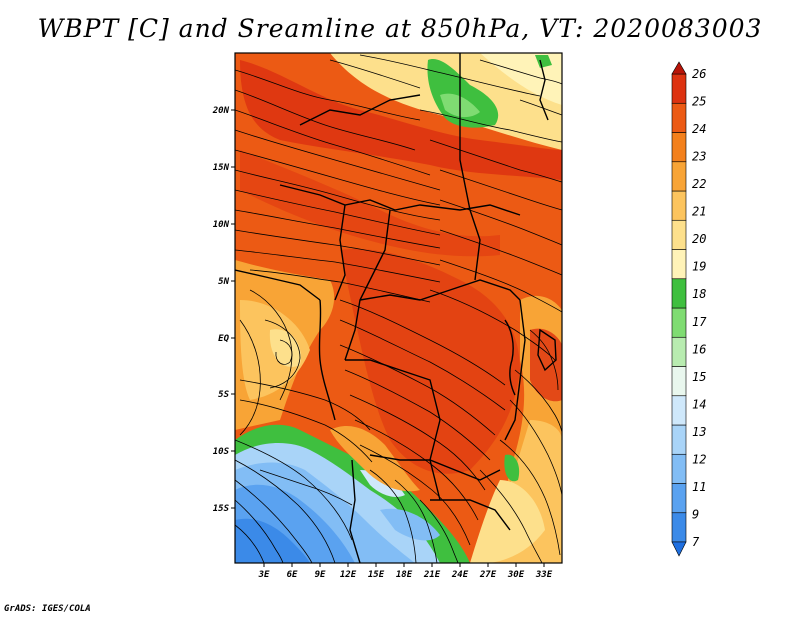 This screenshot has width=800, height=618. I want to click on colorbar-label: 23, so click(699, 157).